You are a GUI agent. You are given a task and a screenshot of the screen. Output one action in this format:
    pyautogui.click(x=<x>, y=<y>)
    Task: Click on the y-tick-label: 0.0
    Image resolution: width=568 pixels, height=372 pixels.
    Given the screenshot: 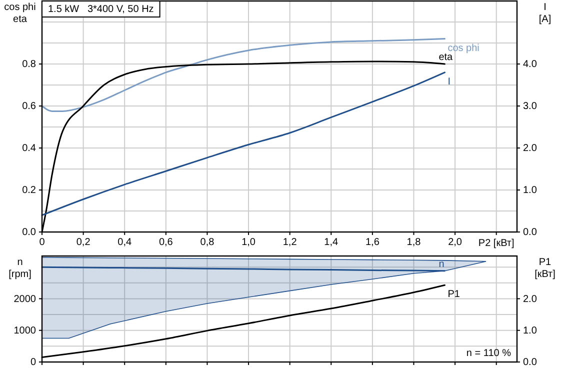 What is the action you would take?
    pyautogui.click(x=29, y=232)
    